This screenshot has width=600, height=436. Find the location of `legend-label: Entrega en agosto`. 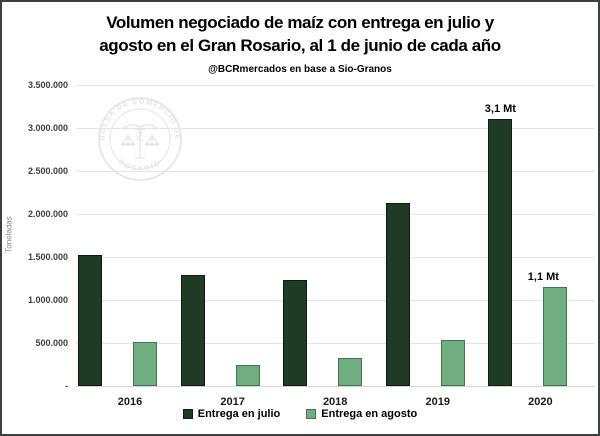

legend-label: Entrega en agosto is located at coordinates (369, 414).